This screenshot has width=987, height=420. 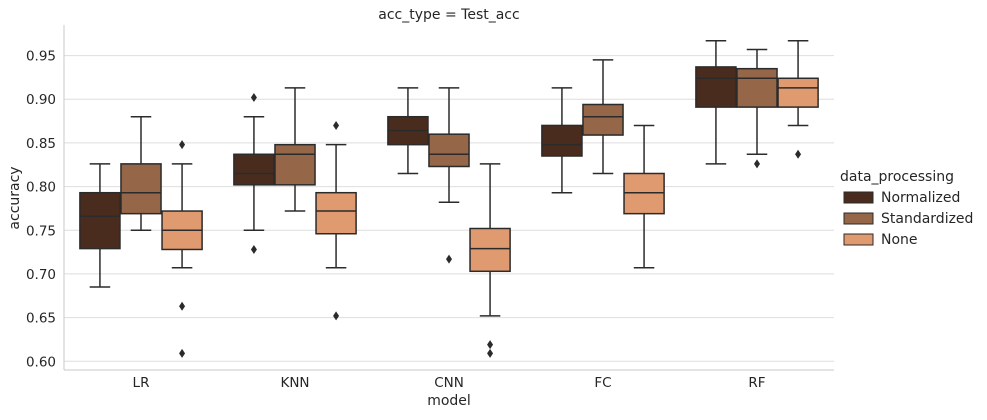 What do you see at coordinates (858, 218) in the screenshot?
I see `legend-swatch-standardized` at bounding box center [858, 218].